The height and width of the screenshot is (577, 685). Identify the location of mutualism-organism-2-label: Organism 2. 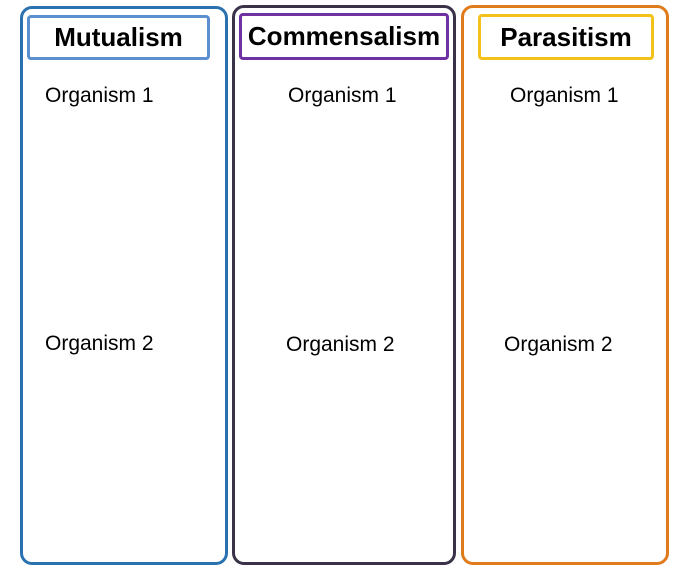
(99, 343).